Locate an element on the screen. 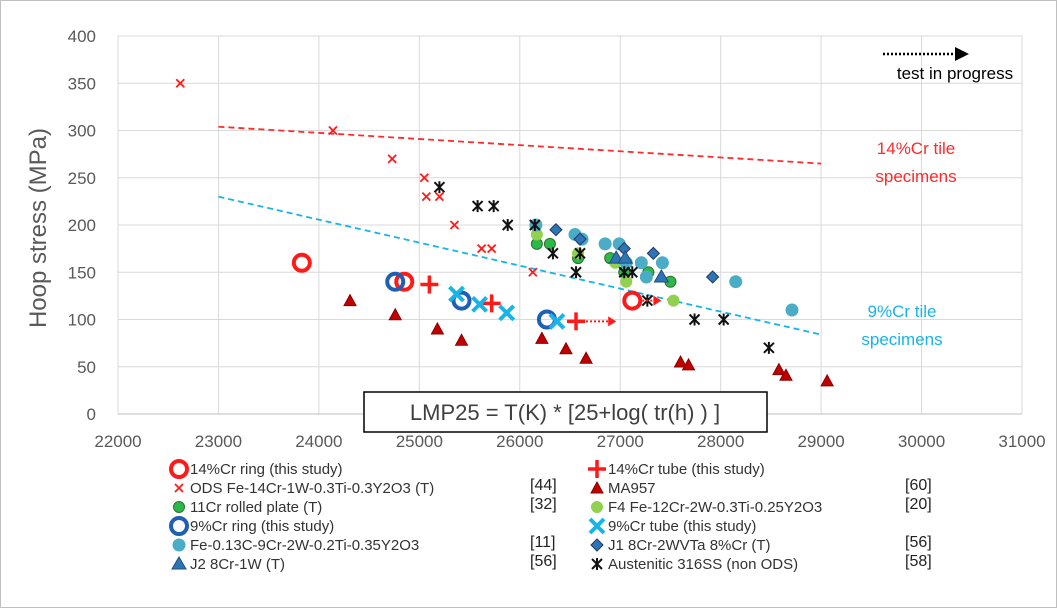  y-axis-label: Hoop stress (MPa) is located at coordinates (38, 228).